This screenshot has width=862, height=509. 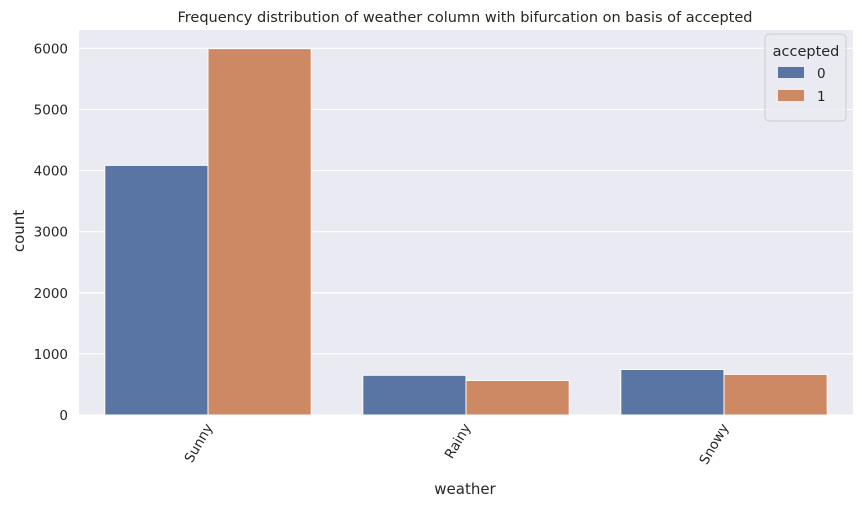 I want to click on legend-title: accepted, so click(x=806, y=52).